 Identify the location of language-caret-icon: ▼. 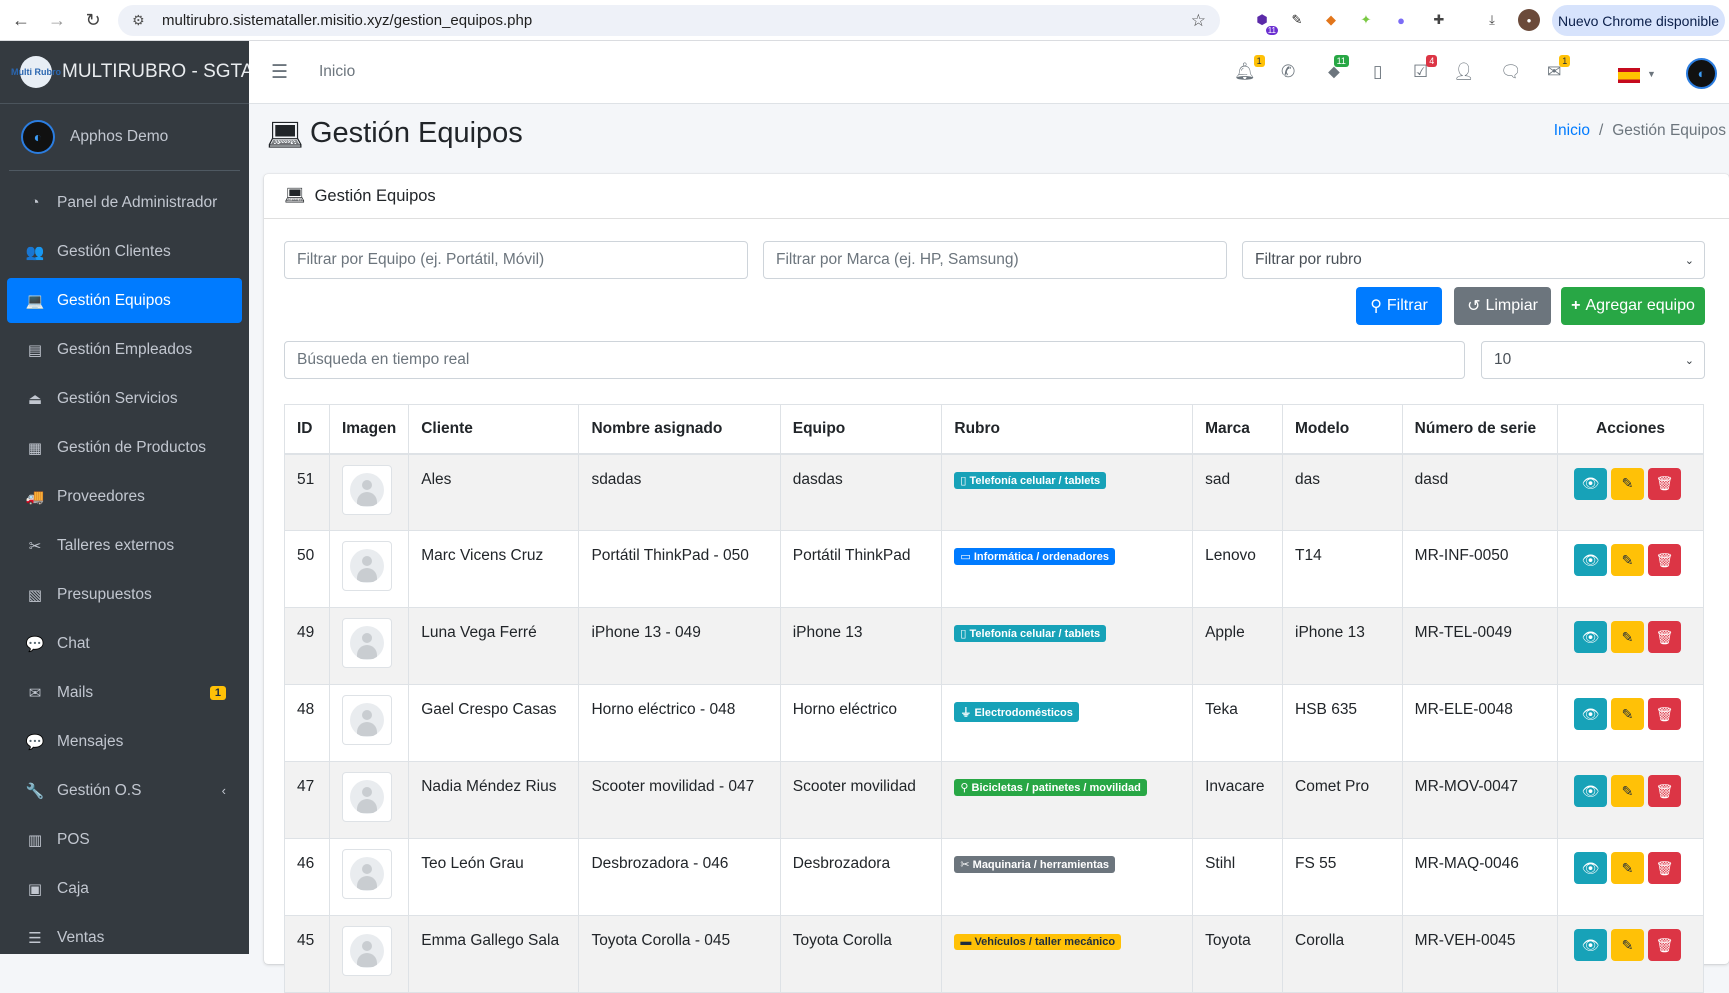
(1651, 74).